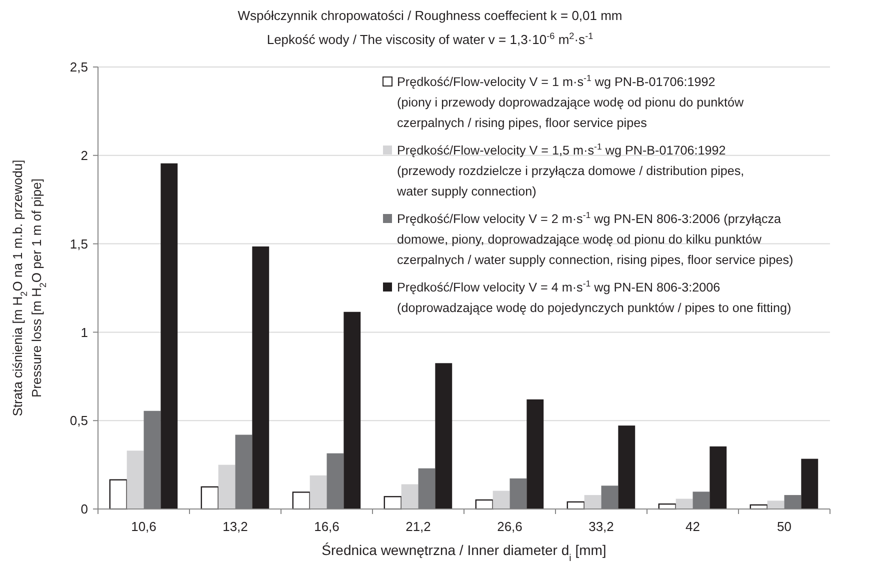 Image resolution: width=887 pixels, height=566 pixels. Describe the element at coordinates (570, 170) in the screenshot. I see `legend-label: Prędkość/Flow-velocity V = 1,5 m·s$^{-1}$ wg PN-B-01706:1992 (przewody rozdzielcze i przyłącza domowe / distribution pipes, water supply connection)` at that location.